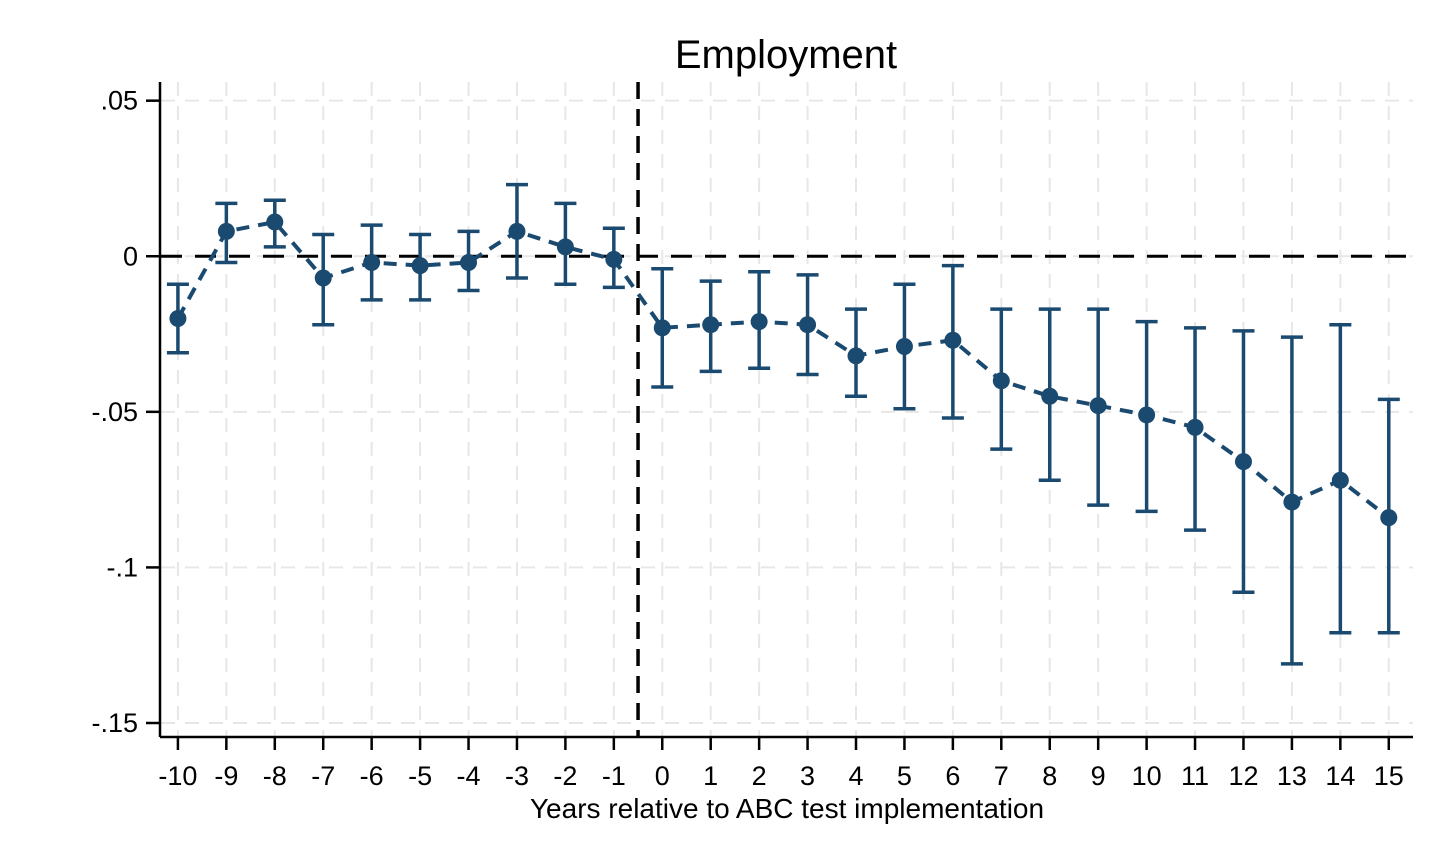 This screenshot has height=863, width=1440. Describe the element at coordinates (786, 55) in the screenshot. I see `chart-title: Employment` at that location.